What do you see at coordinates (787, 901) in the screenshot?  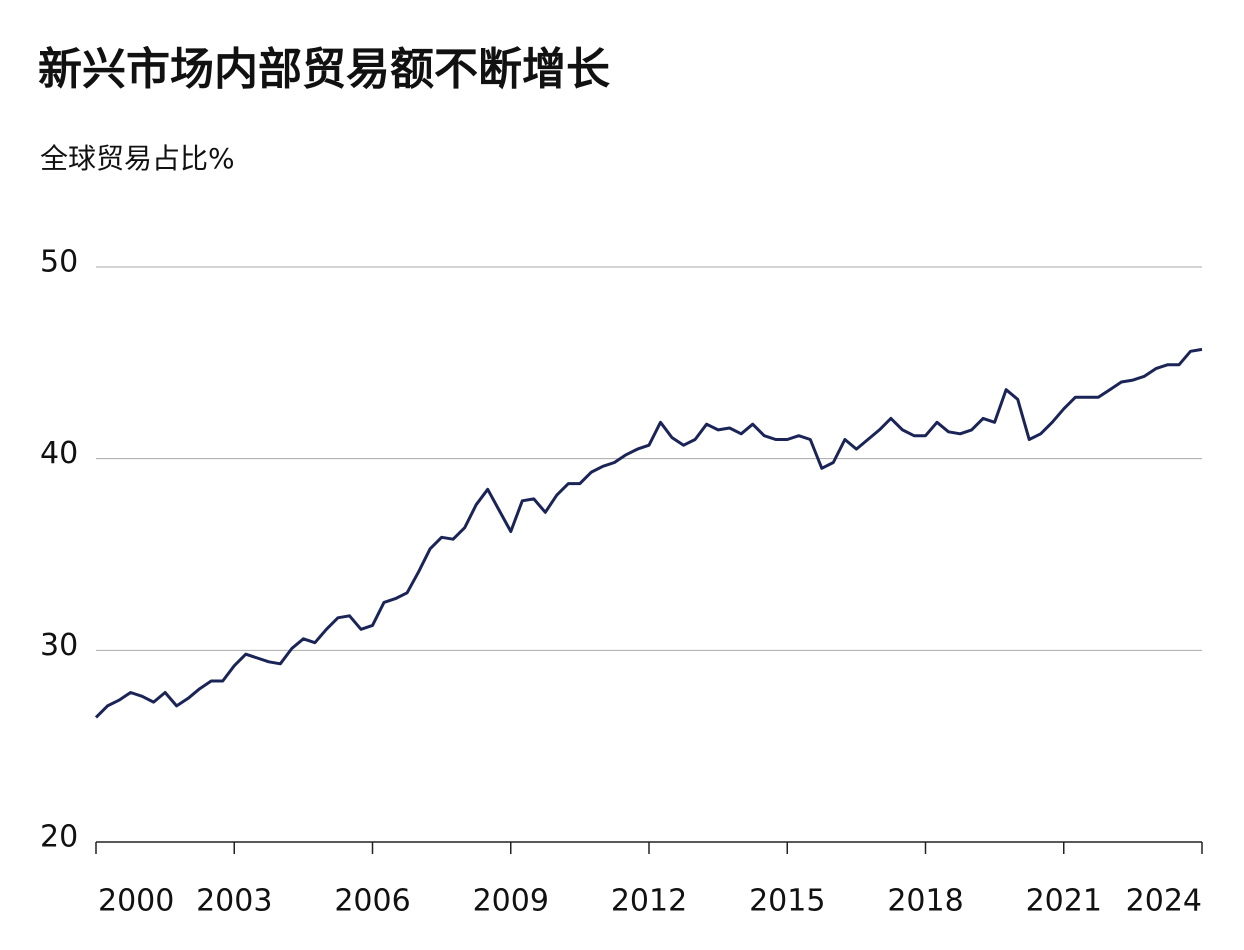 I see `x-tick-label: 2015` at bounding box center [787, 901].